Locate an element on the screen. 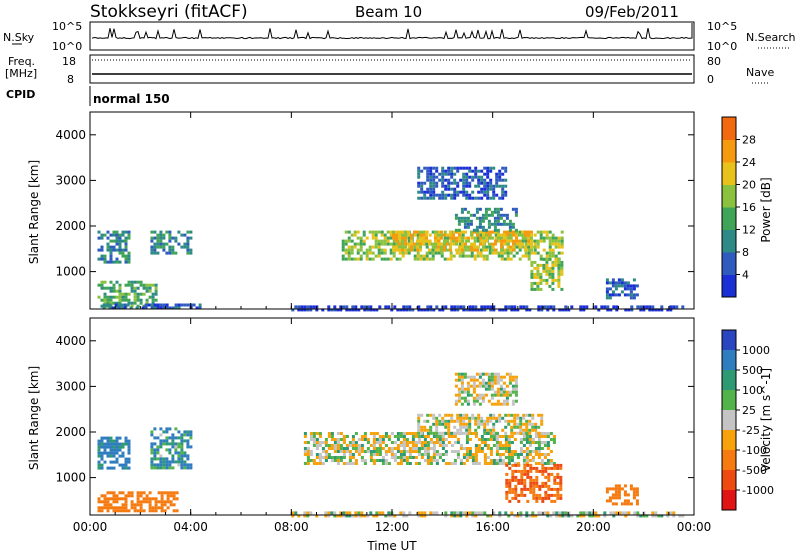 This screenshot has width=800, height=554. power-cb-tick-label-3: 16 is located at coordinates (749, 207).